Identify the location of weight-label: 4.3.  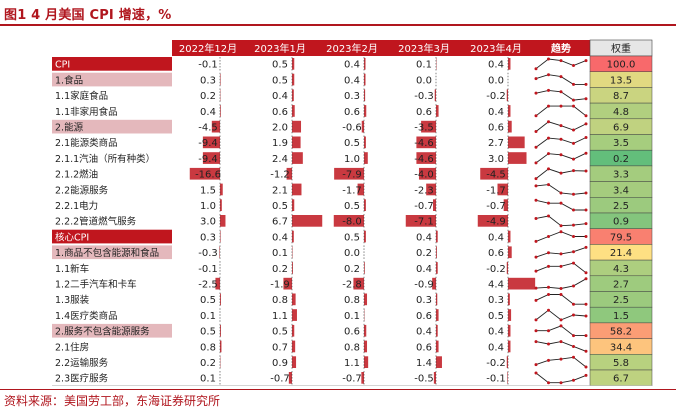
(621, 269).